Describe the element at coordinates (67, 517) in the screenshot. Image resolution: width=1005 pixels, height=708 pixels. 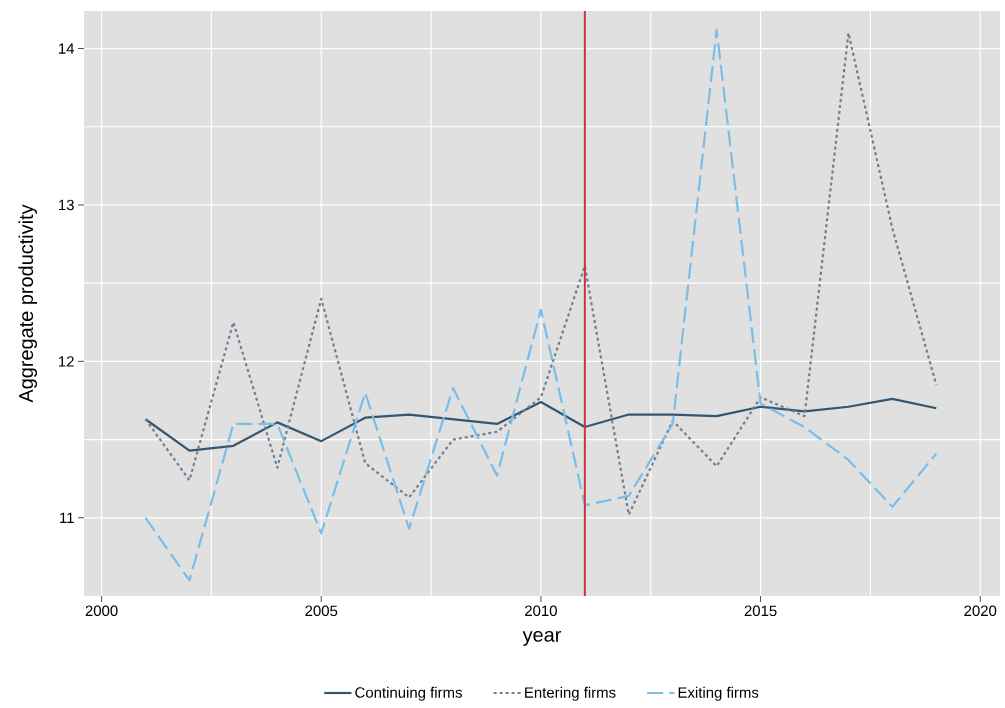
I see `y-tick-label: 11` at that location.